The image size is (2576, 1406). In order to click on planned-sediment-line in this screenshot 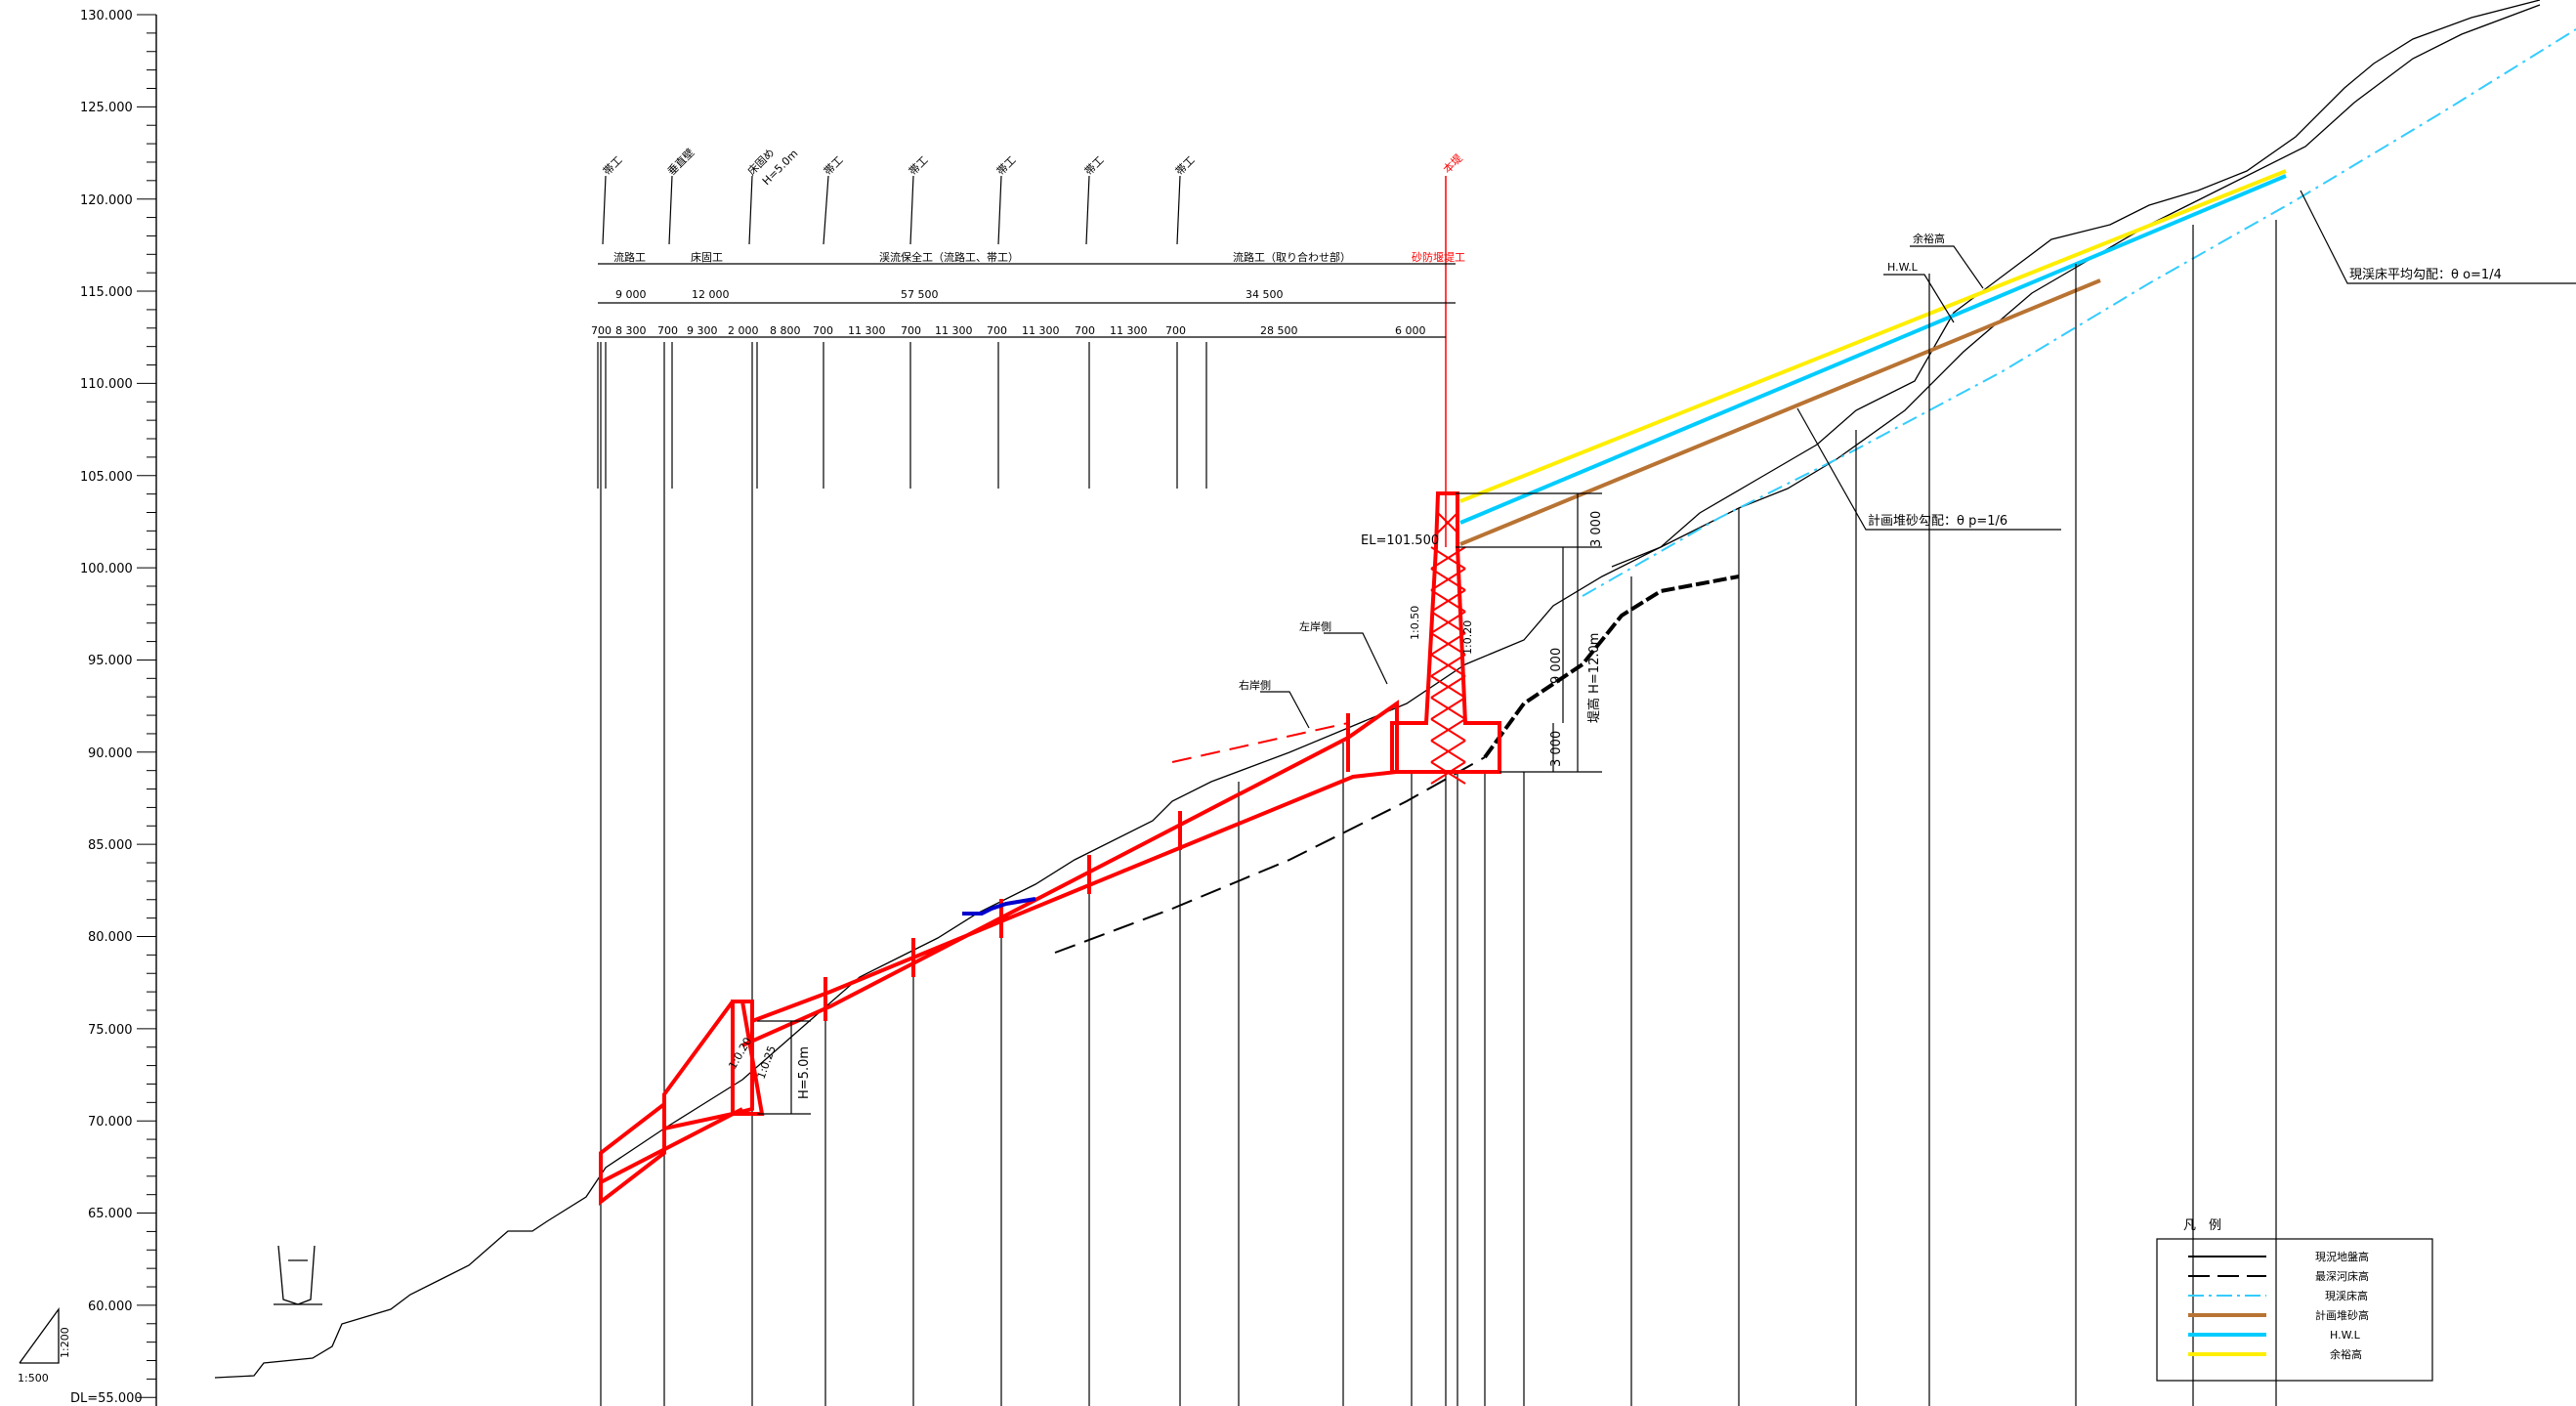, I will do `click(1780, 412)`.